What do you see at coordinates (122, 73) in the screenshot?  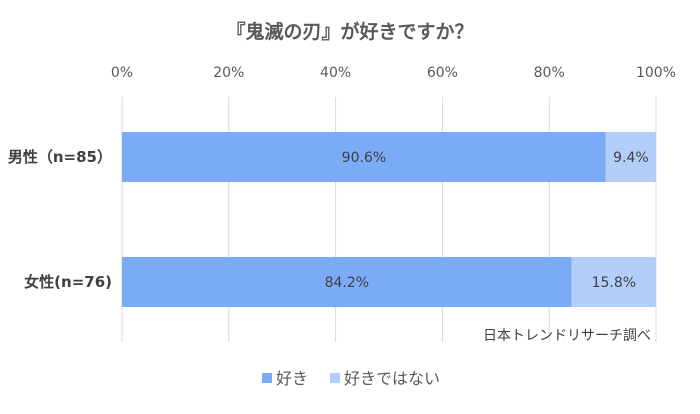 I see `x-tick-label: 0%` at bounding box center [122, 73].